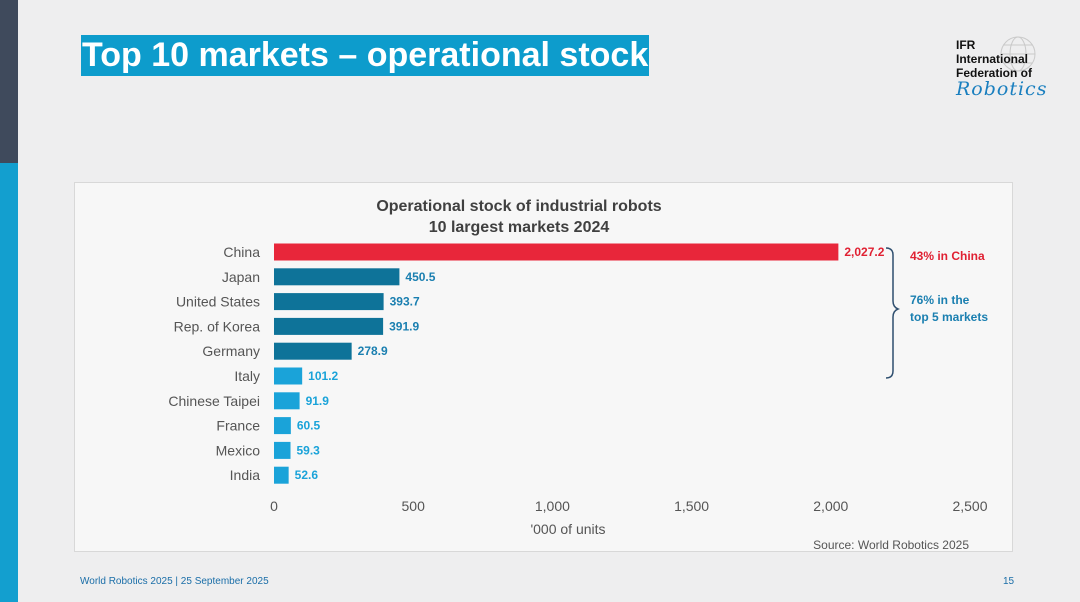 The height and width of the screenshot is (602, 1080). What do you see at coordinates (9, 81) in the screenshot?
I see `sidebar-accent-dark` at bounding box center [9, 81].